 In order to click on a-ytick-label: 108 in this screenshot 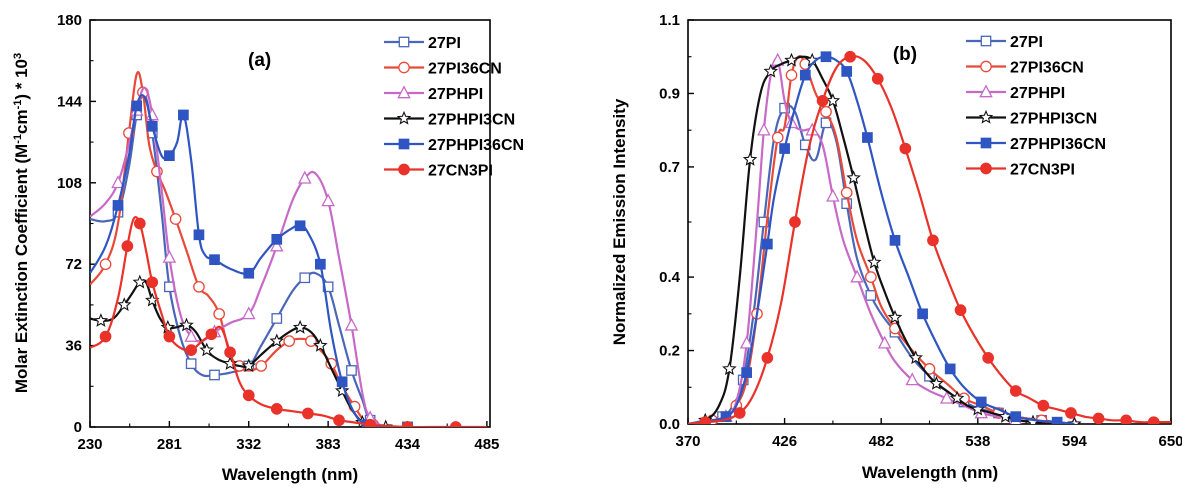, I will do `click(69, 183)`.